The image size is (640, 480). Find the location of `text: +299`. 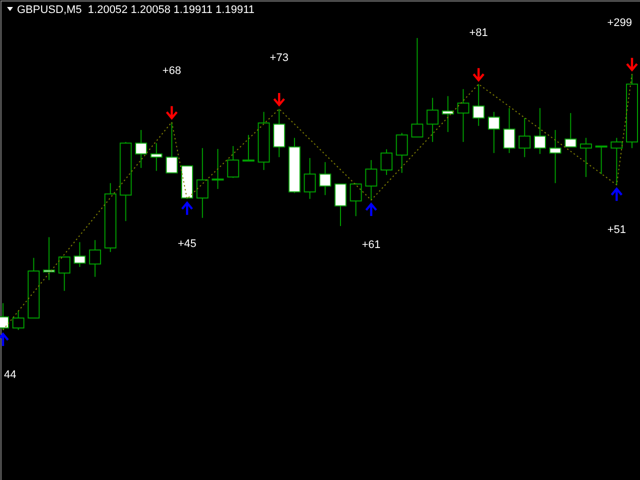

text: +299 is located at coordinates (619, 22).